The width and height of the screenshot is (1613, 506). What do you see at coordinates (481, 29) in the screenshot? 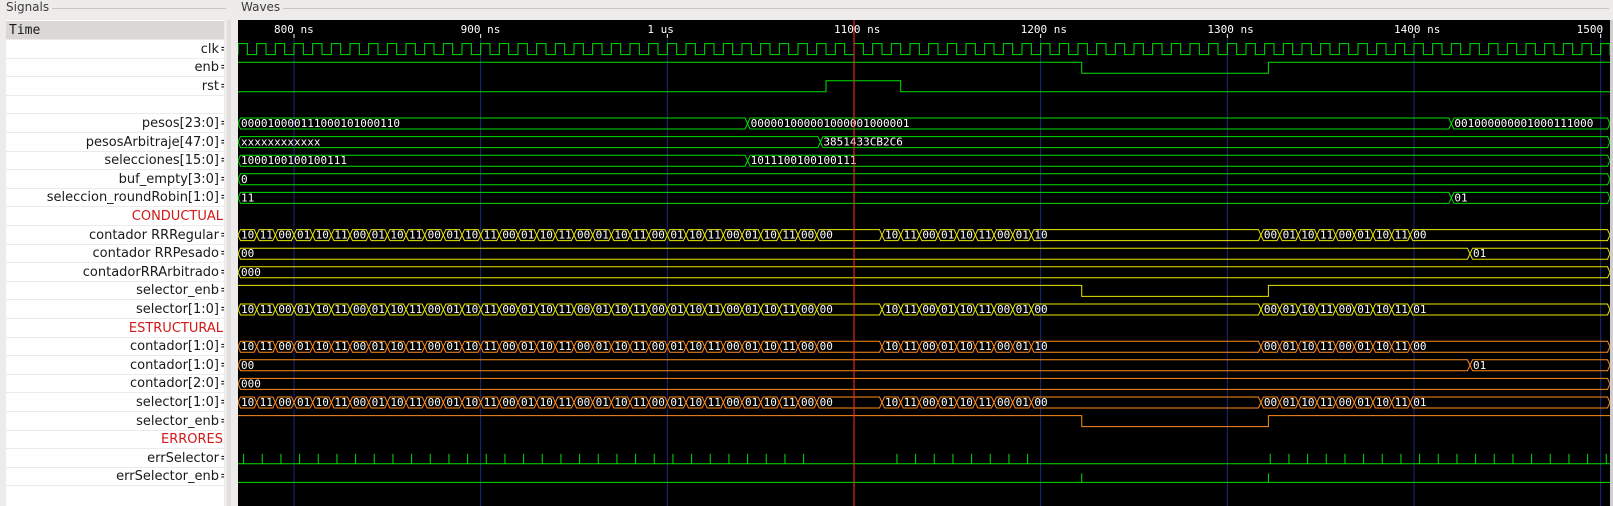
I see `time-label: 900 ns` at bounding box center [481, 29].